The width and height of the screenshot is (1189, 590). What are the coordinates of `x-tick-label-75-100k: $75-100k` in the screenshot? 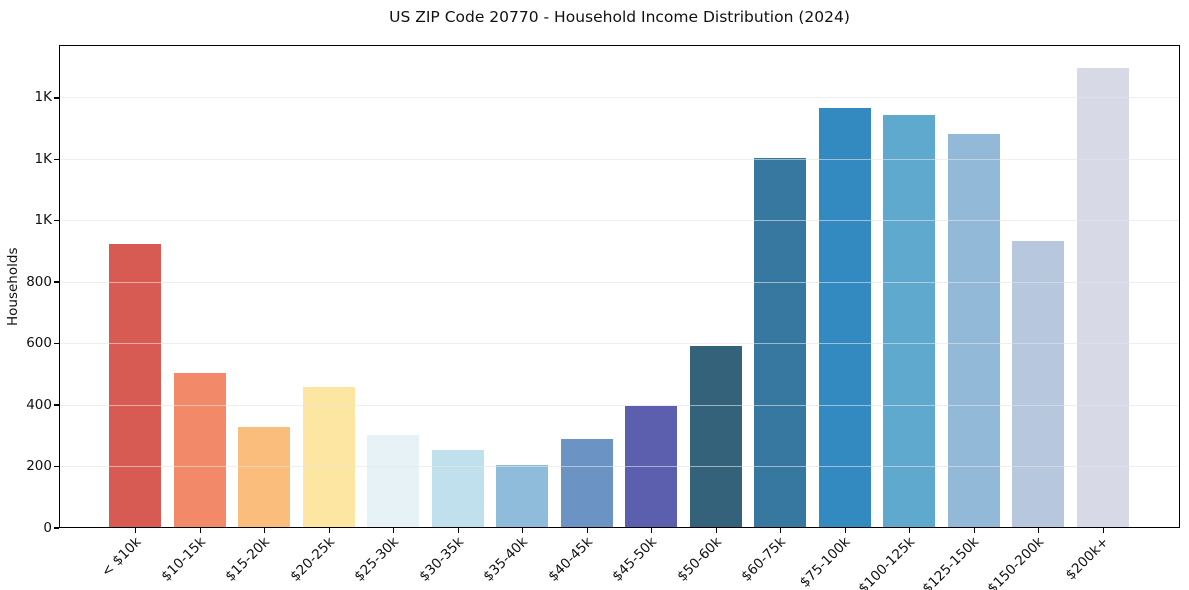 It's located at (825, 562).